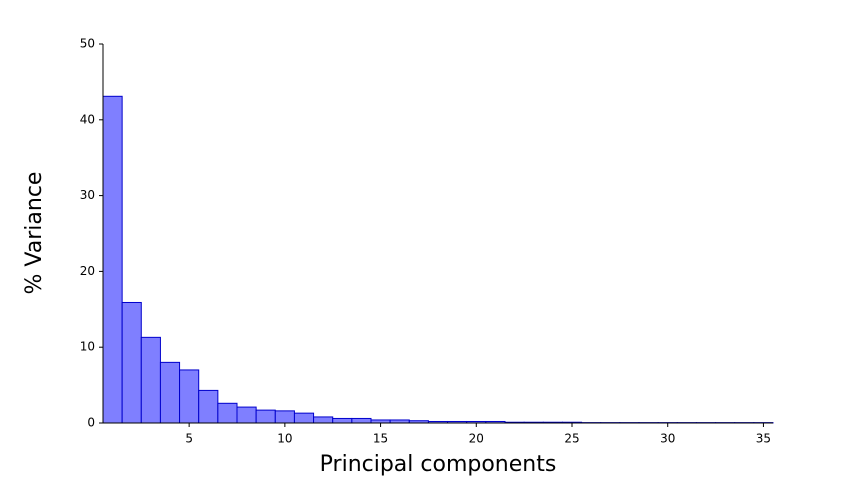  Describe the element at coordinates (571, 439) in the screenshot. I see `x-tick-label: 25` at that location.